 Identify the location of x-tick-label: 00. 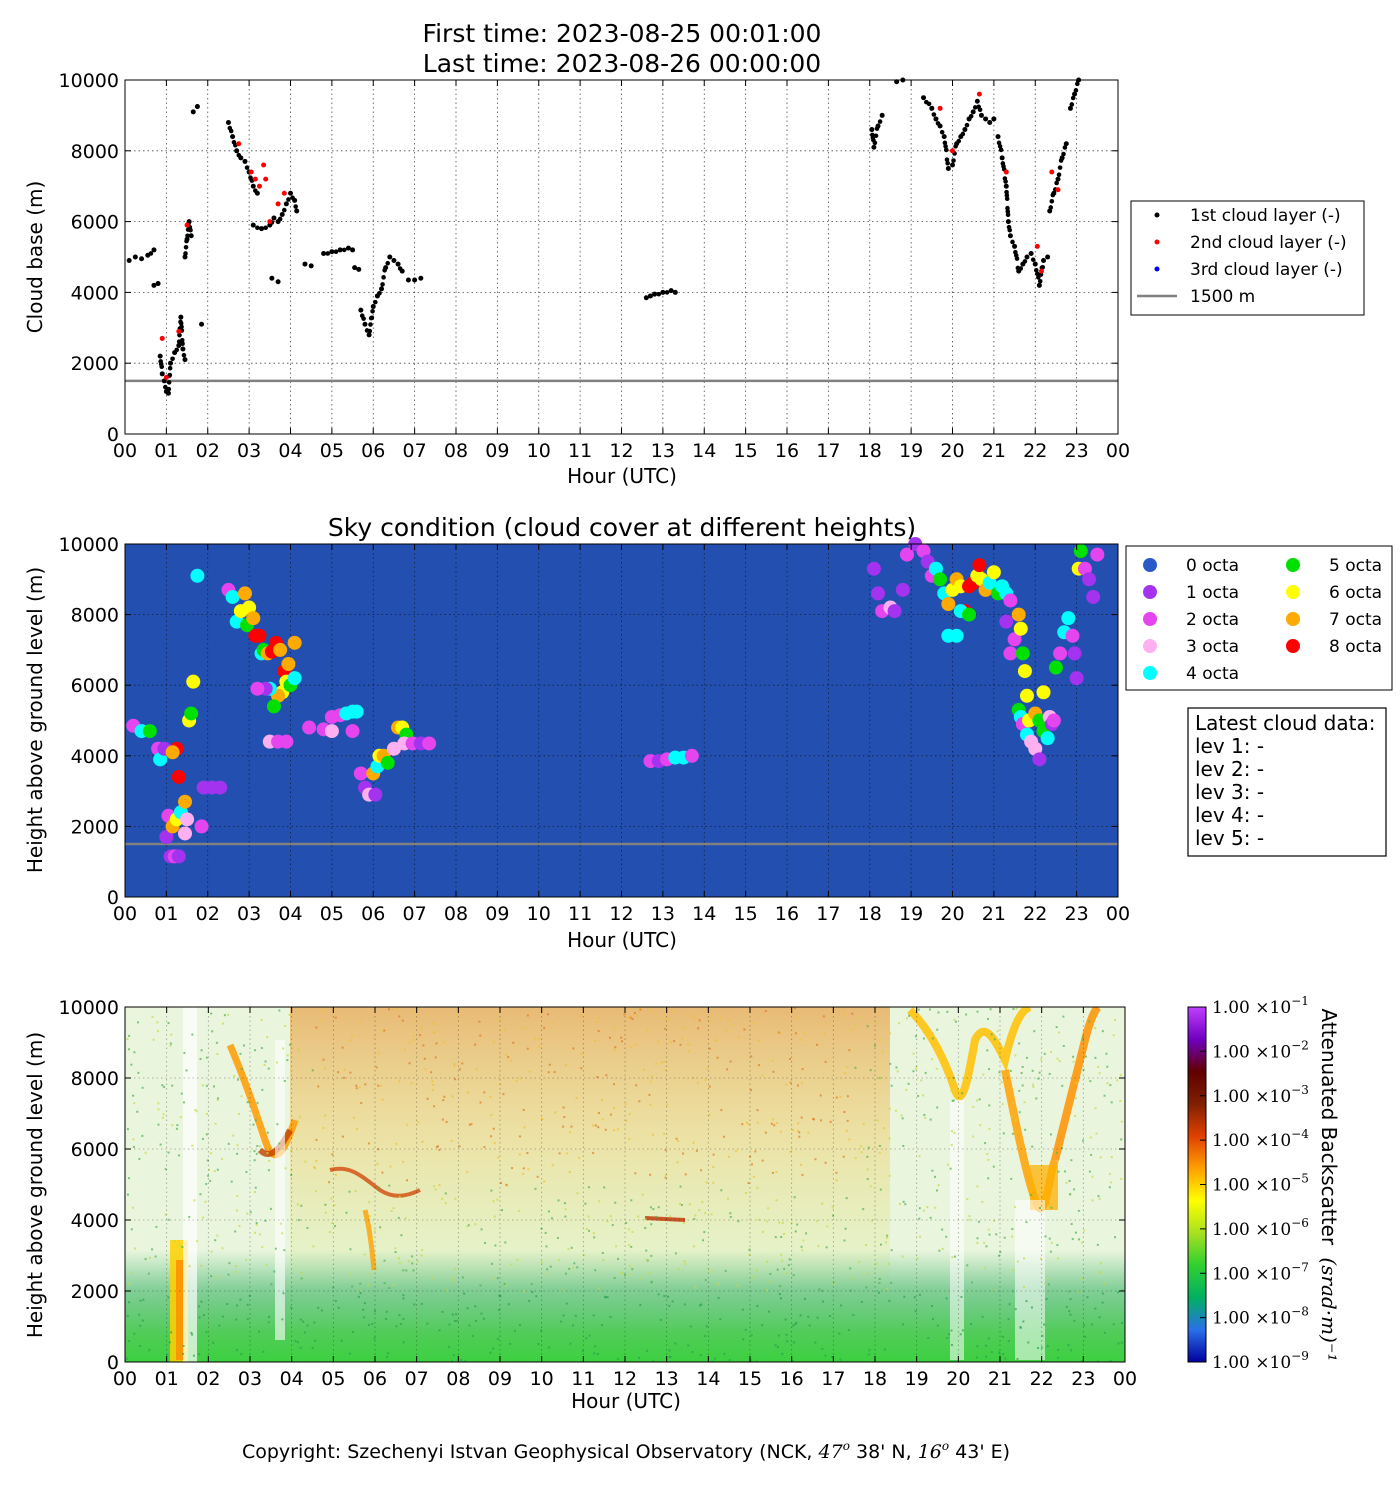
(125, 1379).